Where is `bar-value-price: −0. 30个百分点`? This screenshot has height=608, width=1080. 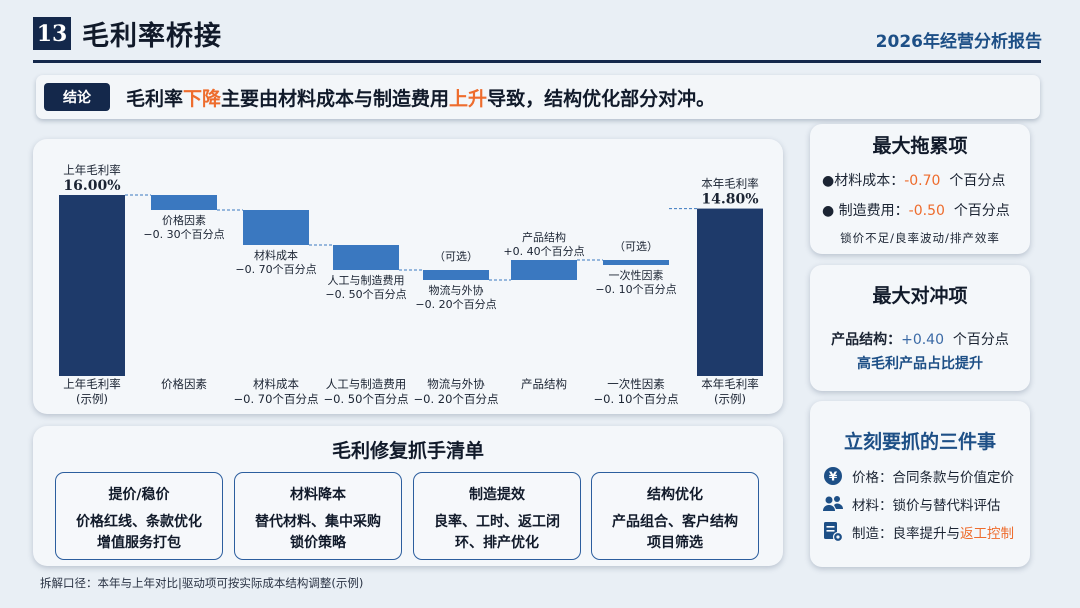 bar-value-price: −0. 30个百分点 is located at coordinates (183, 234).